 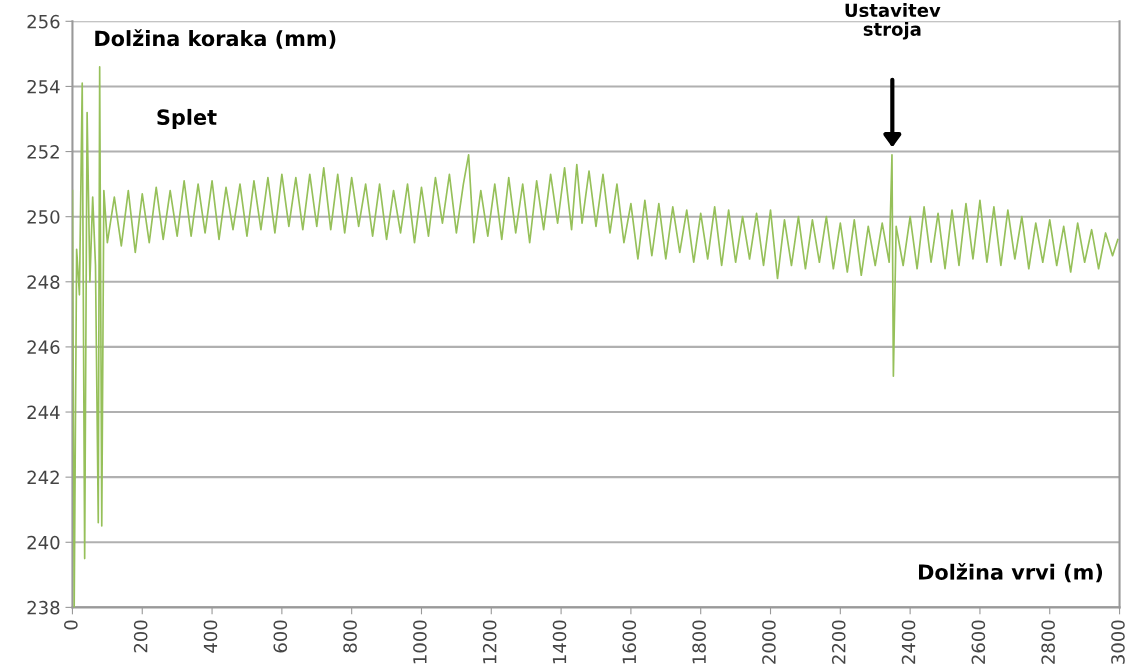 I want to click on x-tick-label: 1200, so click(x=489, y=642).